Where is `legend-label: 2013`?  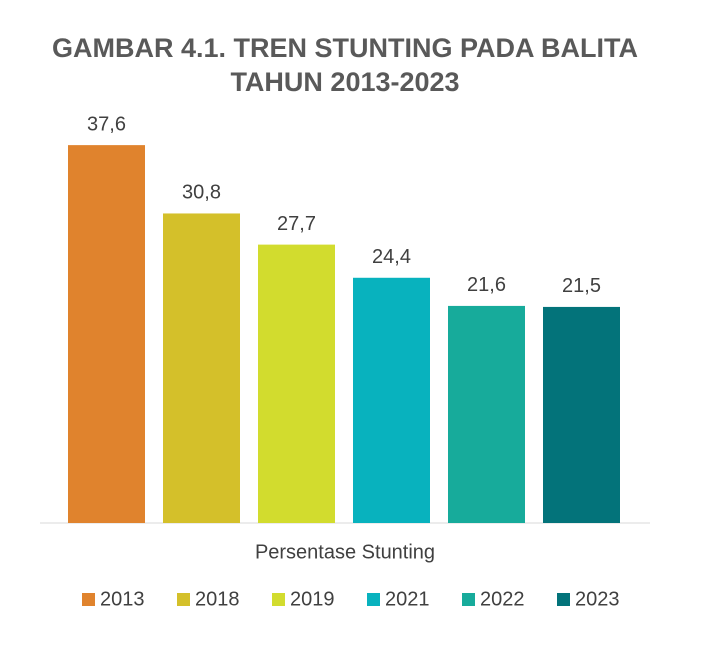
legend-label: 2013 is located at coordinates (122, 599).